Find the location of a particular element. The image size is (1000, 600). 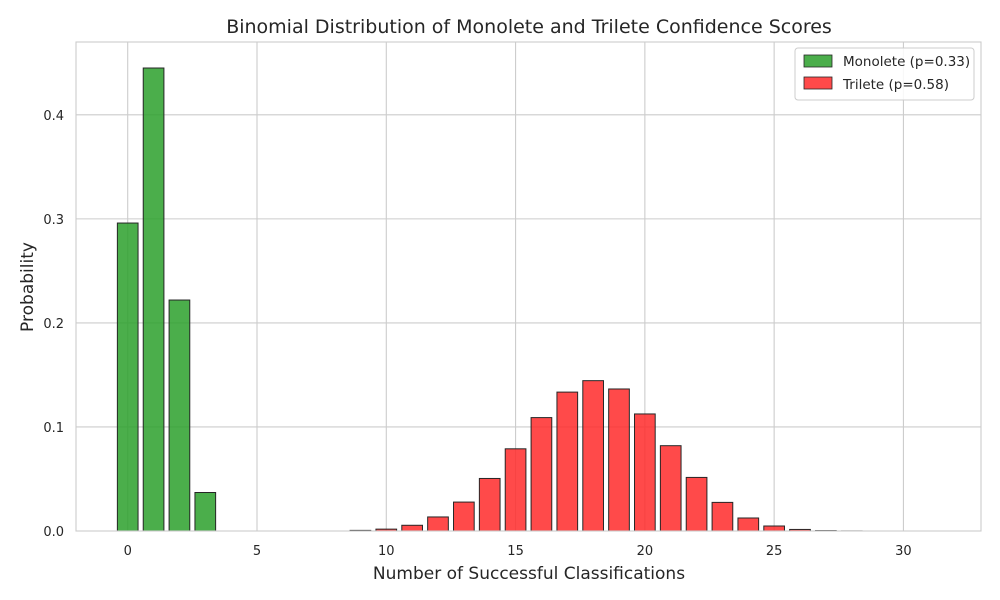

x-tick-label: 15 is located at coordinates (515, 551).